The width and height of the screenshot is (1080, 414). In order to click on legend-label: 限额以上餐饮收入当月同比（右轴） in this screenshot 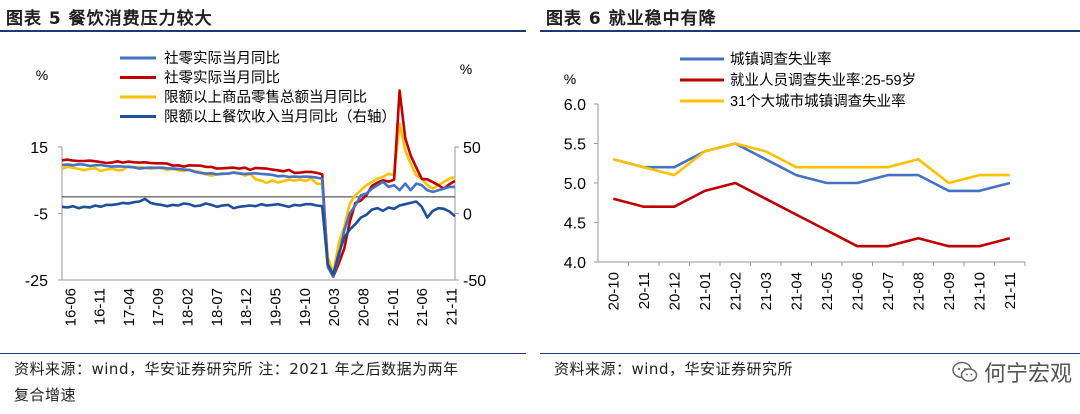, I will do `click(280, 117)`.